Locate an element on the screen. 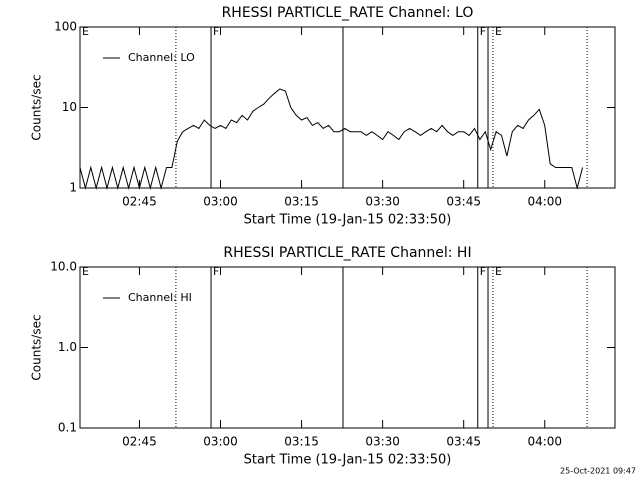 Image resolution: width=640 pixels, height=480 pixels. y-tick-label: 0.1 is located at coordinates (67, 428).